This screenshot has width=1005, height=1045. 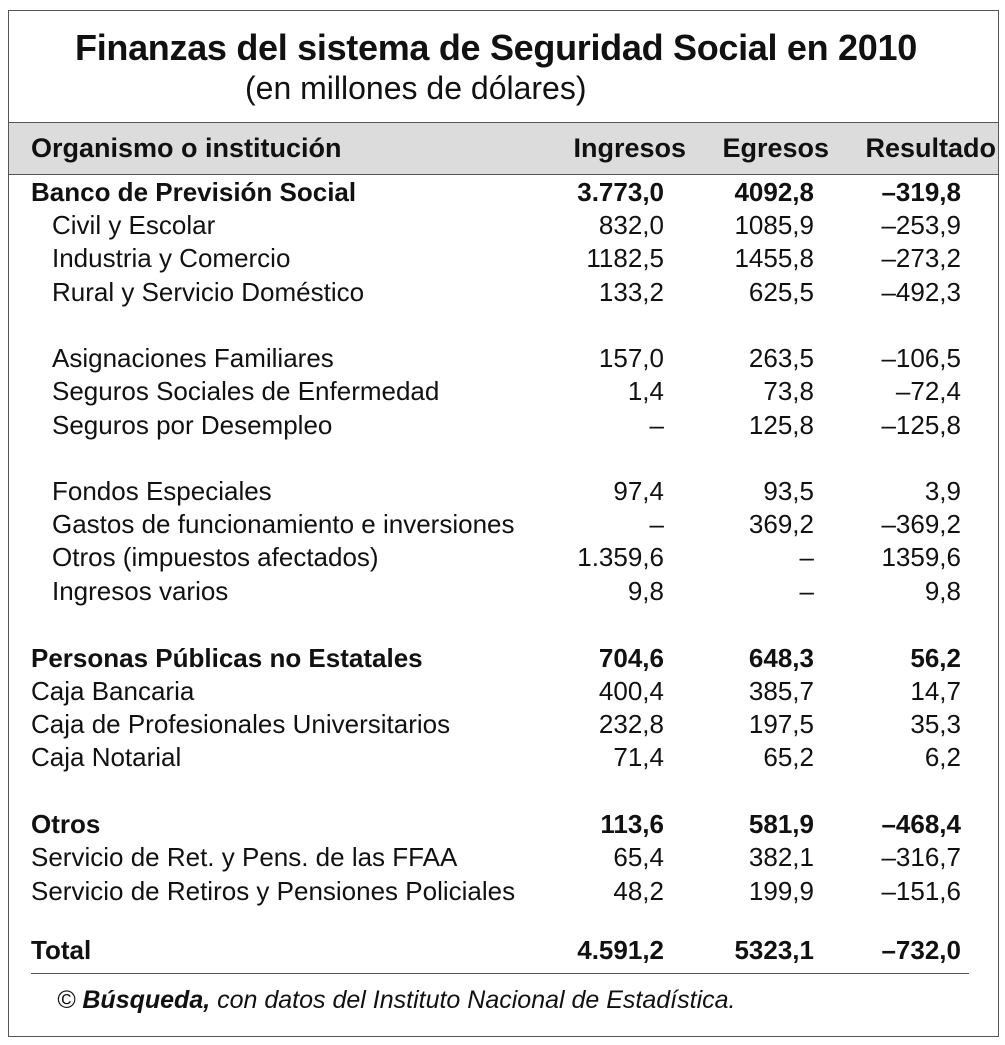 What do you see at coordinates (781, 524) in the screenshot?
I see `row-egresos: 369,2` at bounding box center [781, 524].